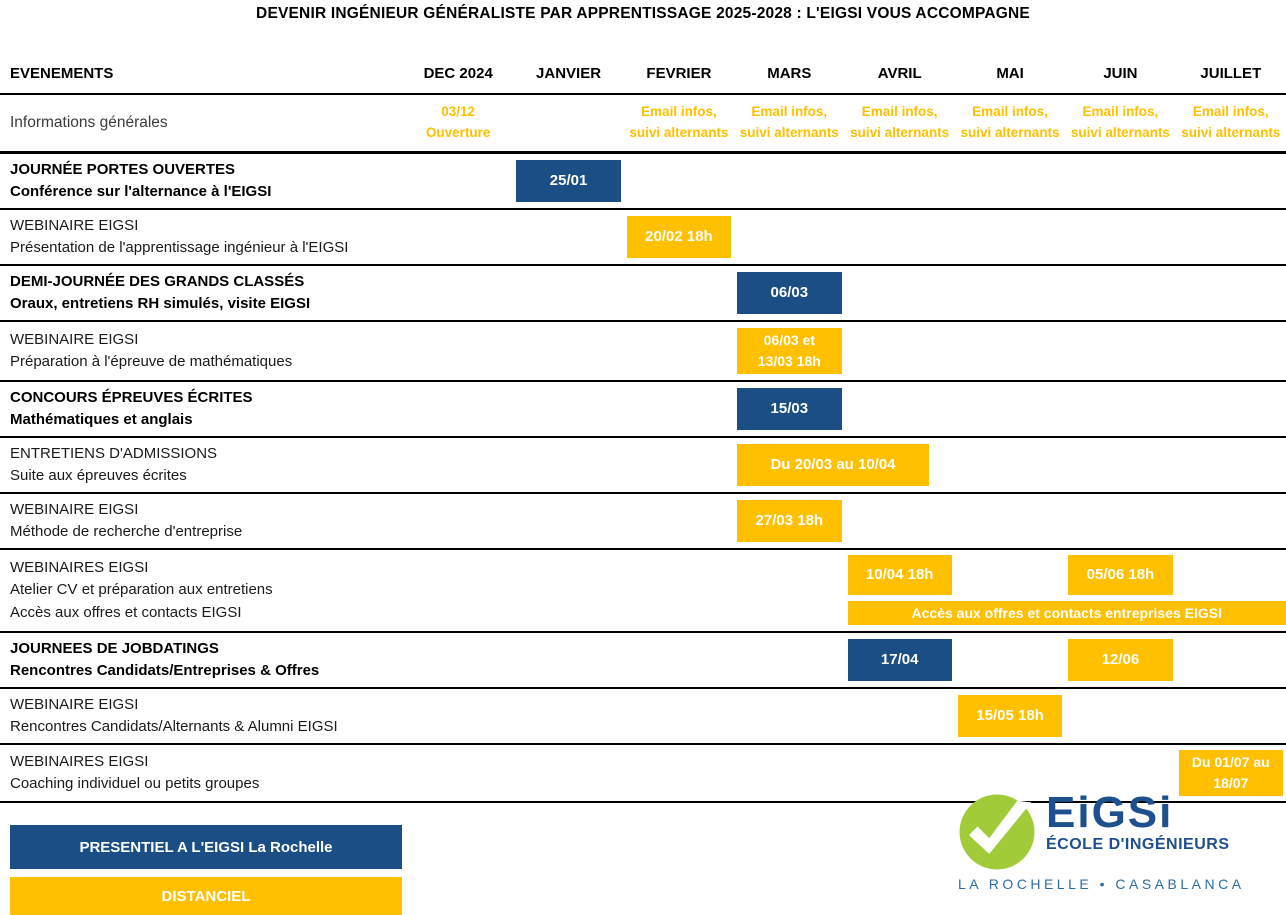 The height and width of the screenshot is (915, 1286). What do you see at coordinates (204, 784) in the screenshot?
I see `event-subtitle: Coaching individuel ou petits groupes` at bounding box center [204, 784].